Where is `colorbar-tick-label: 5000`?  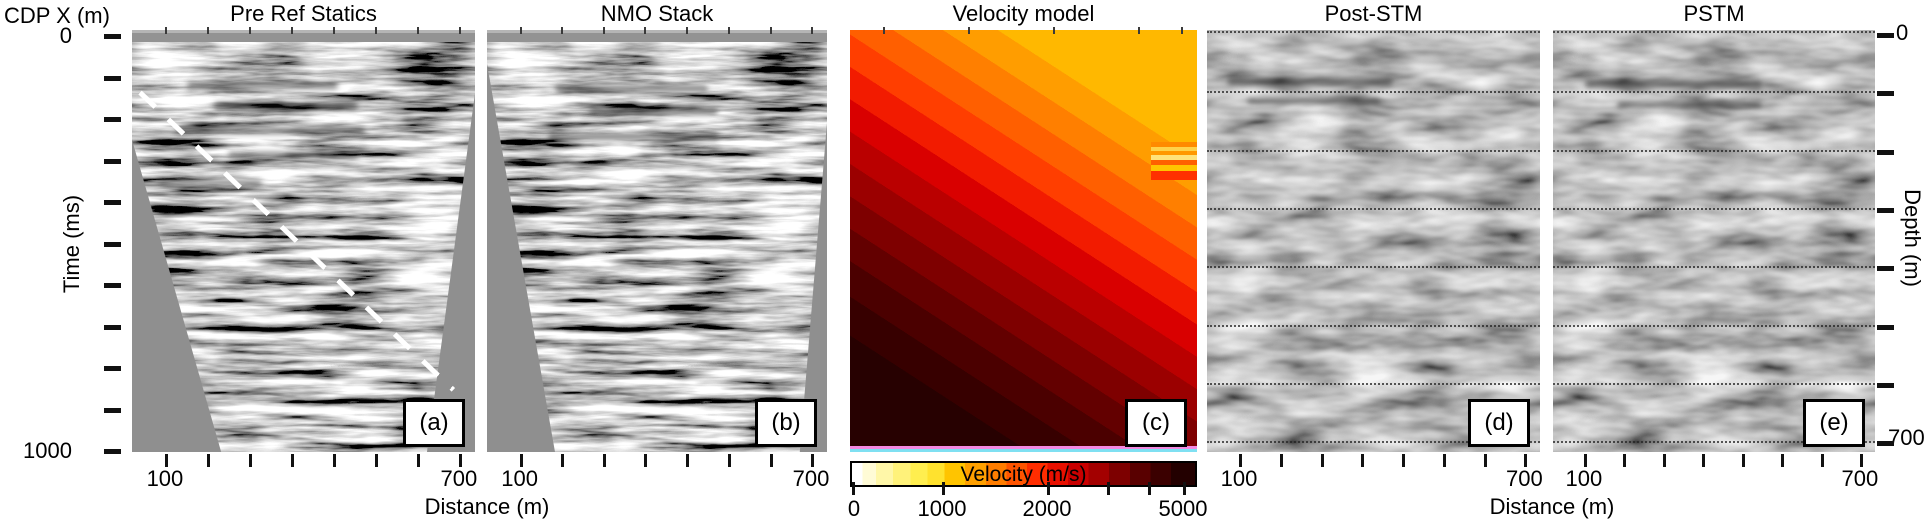 colorbar-tick-label: 5000 is located at coordinates (1183, 508).